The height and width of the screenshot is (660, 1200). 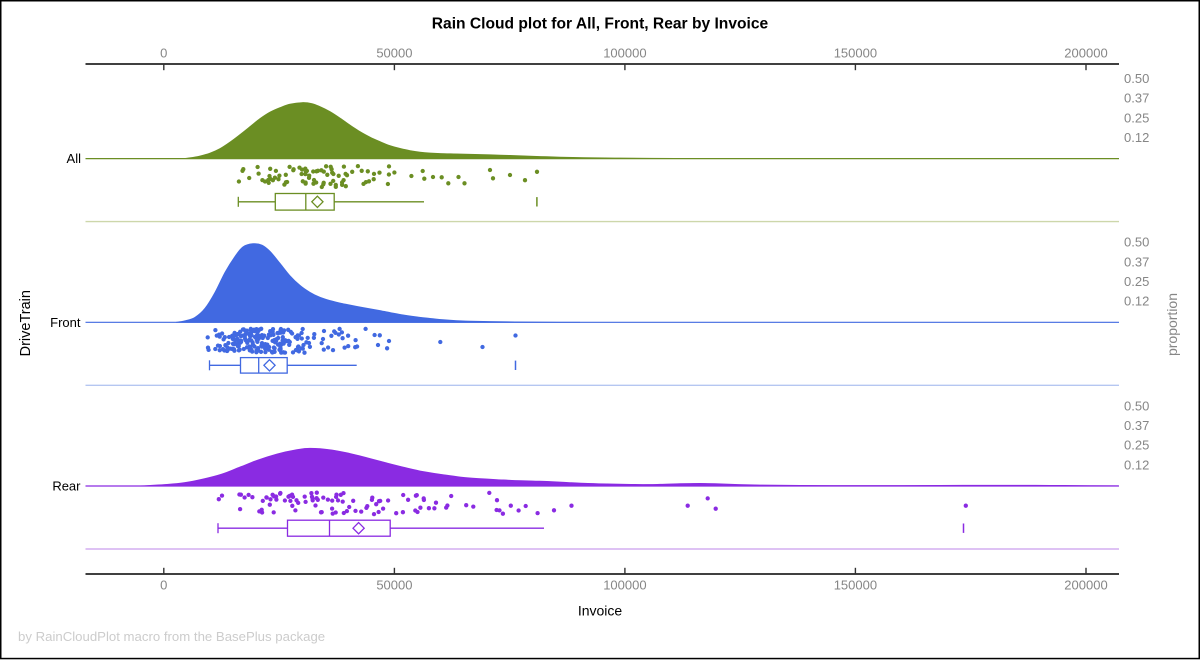 What do you see at coordinates (26, 323) in the screenshot?
I see `svg-text: DriveTrain` at bounding box center [26, 323].